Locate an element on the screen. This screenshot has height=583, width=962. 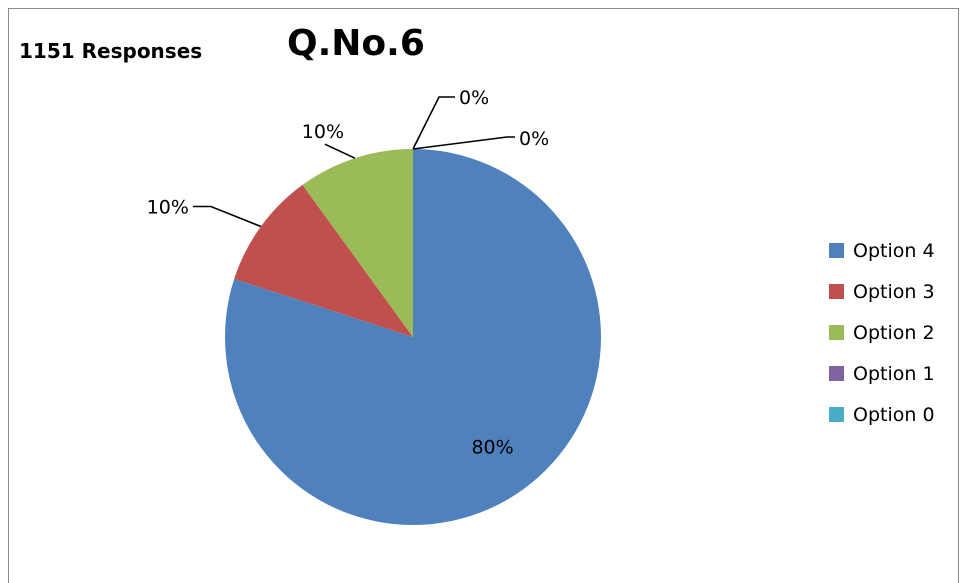
legend-item-option-1: Option 1 is located at coordinates (882, 374).